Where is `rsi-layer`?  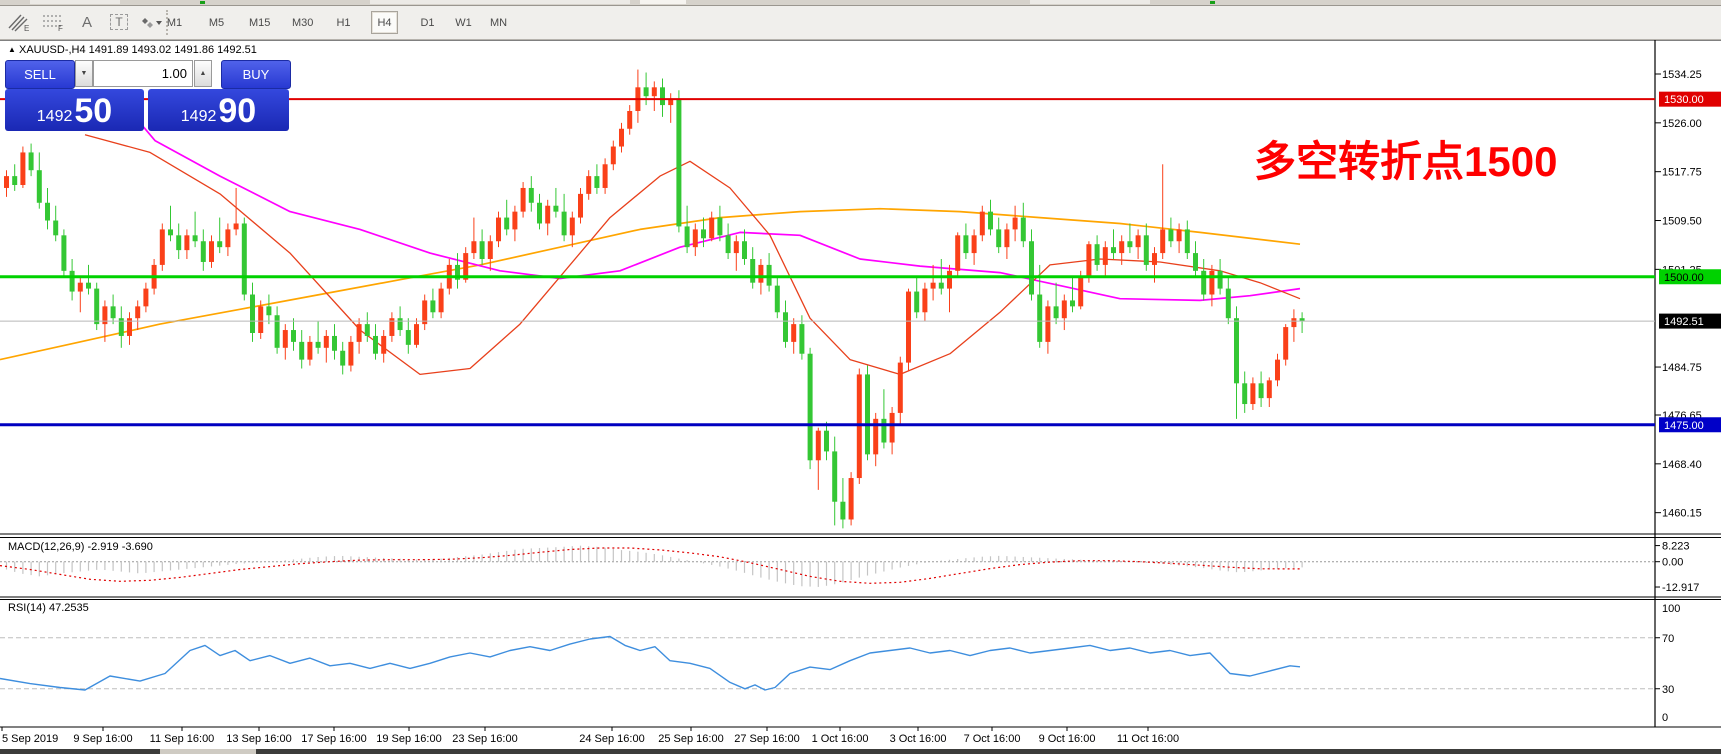 rsi-layer is located at coordinates (650, 663).